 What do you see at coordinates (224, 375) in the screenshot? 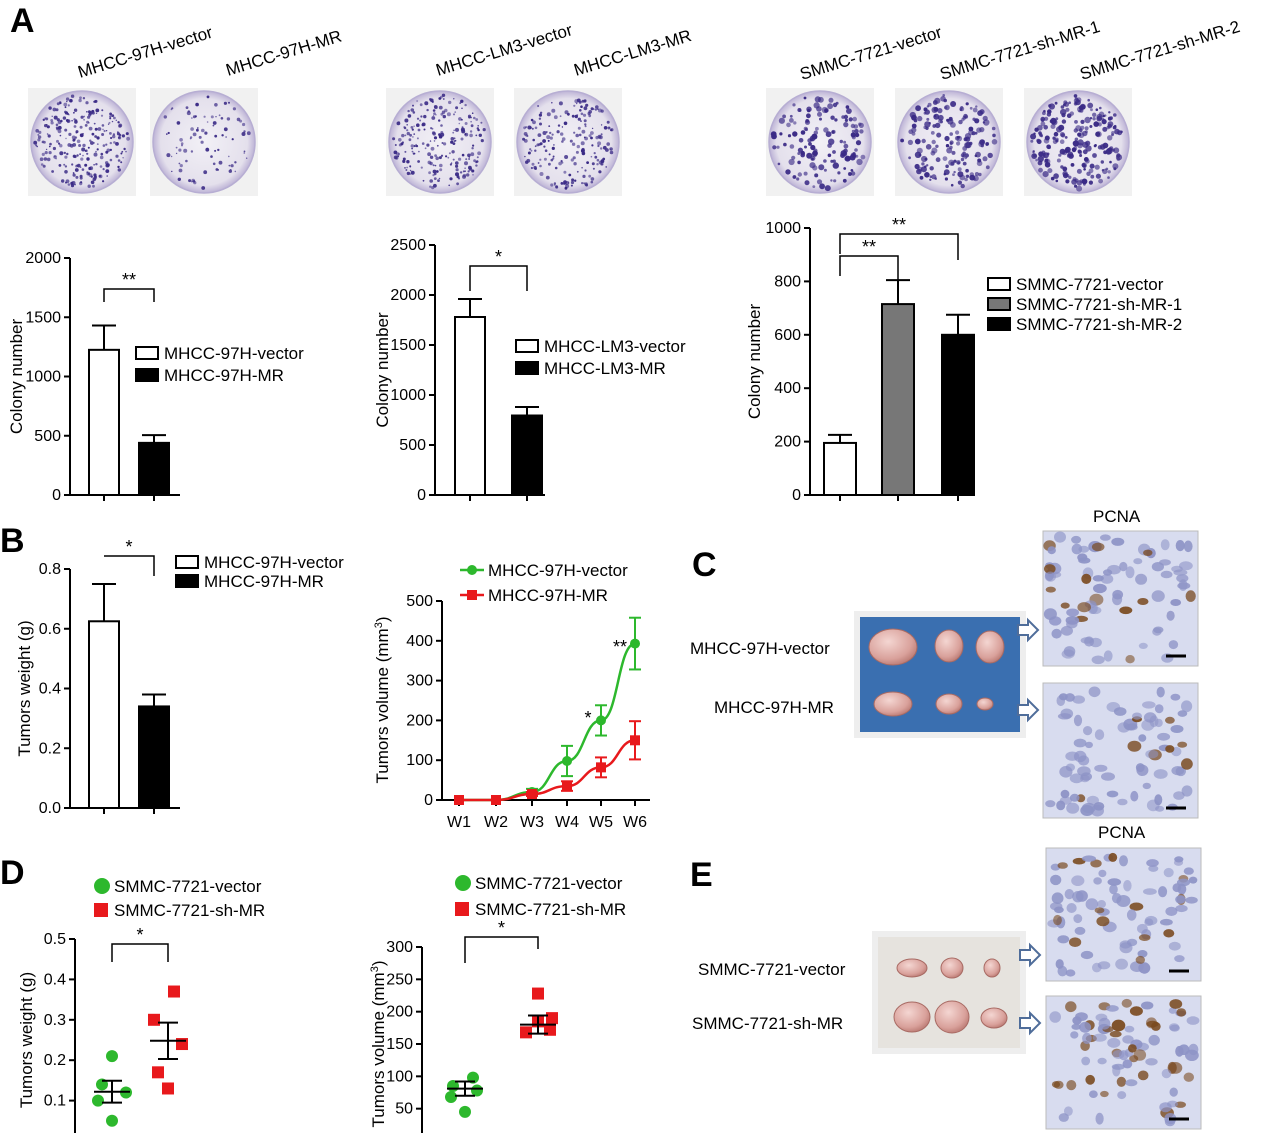
I see `legend-label: MHCC-97H-MR` at bounding box center [224, 375].